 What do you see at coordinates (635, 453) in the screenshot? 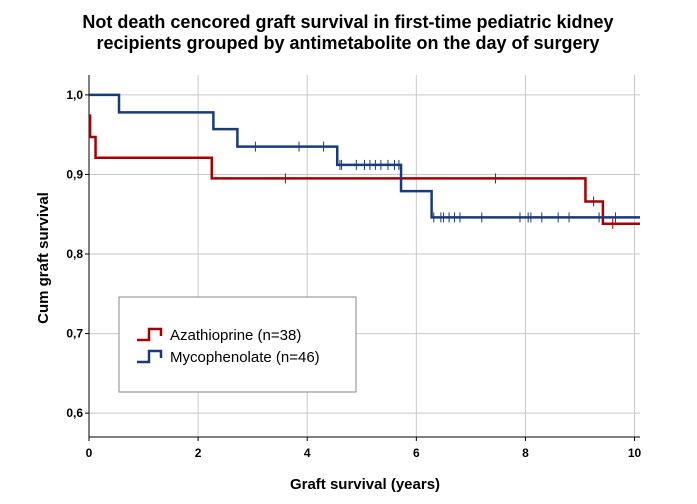
I see `x-tick-label: 10` at bounding box center [635, 453].